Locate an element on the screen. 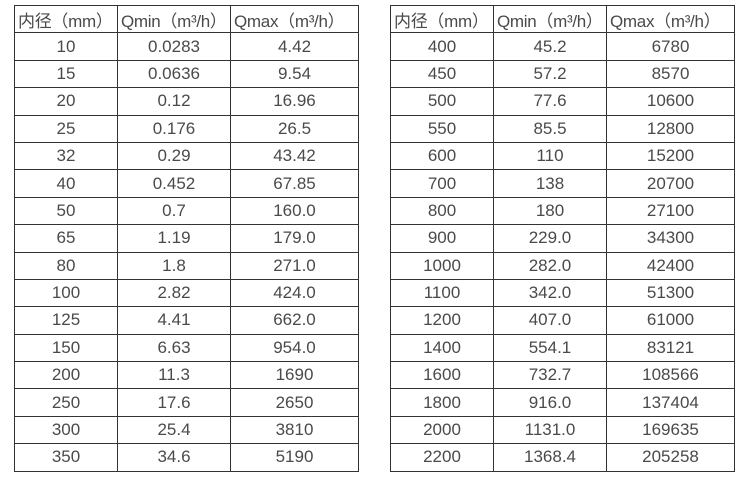  table-cell: 169635 is located at coordinates (670, 430).